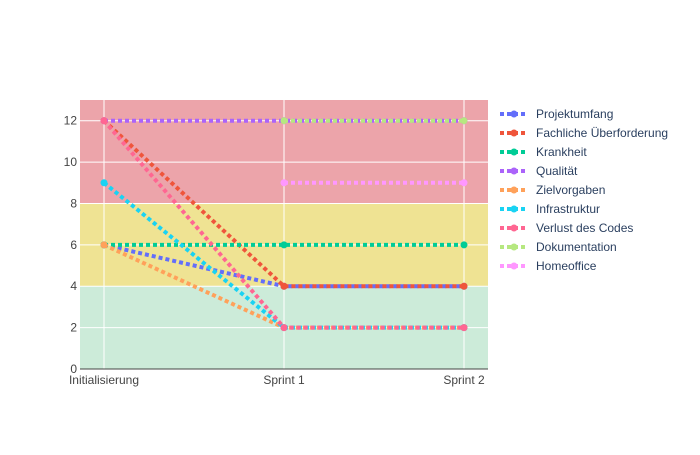 This screenshot has height=455, width=700. Describe the element at coordinates (71, 121) in the screenshot. I see `y-tick-label: 12` at that location.